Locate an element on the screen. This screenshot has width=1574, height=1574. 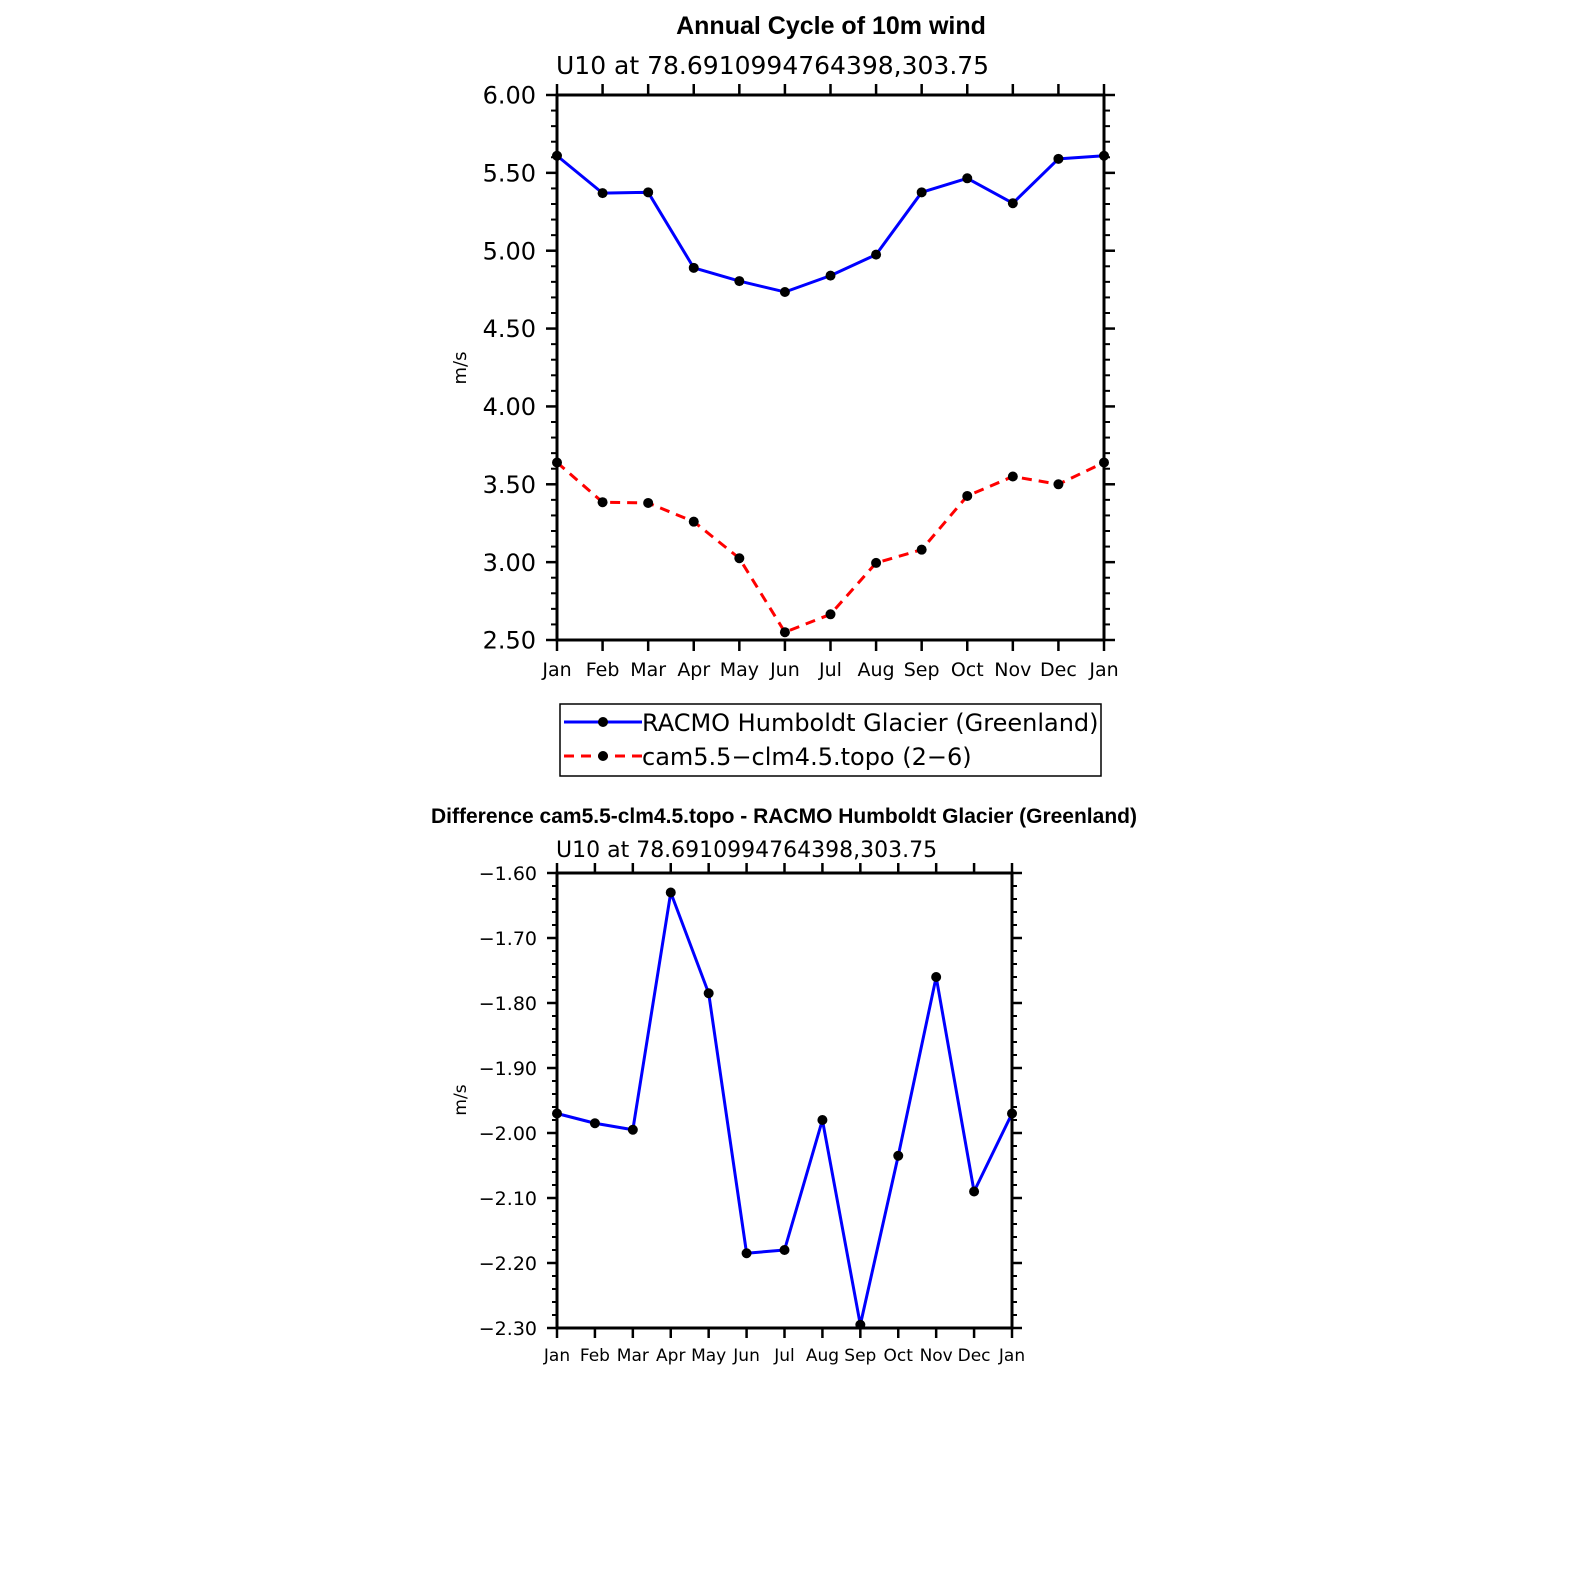
legend-box is located at coordinates (830, 740).